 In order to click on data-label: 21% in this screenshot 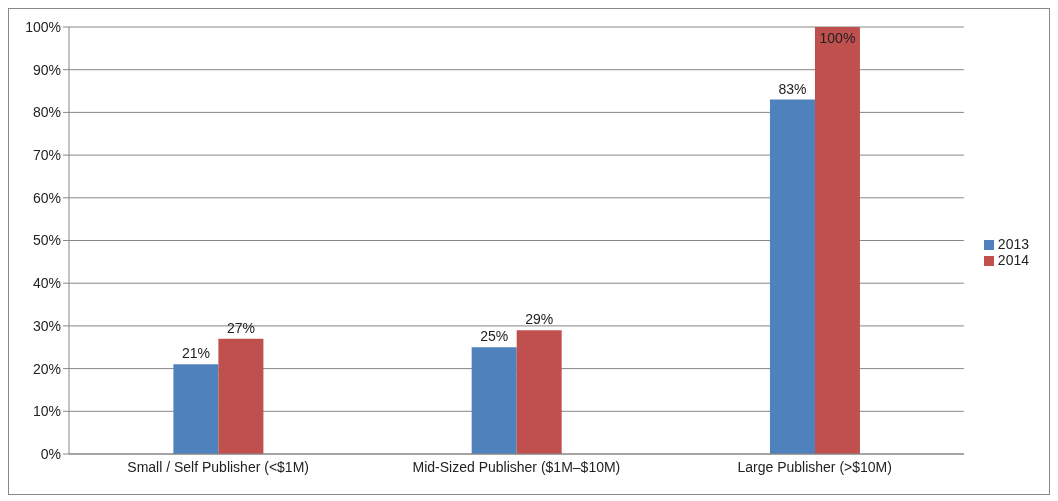, I will do `click(195, 353)`.